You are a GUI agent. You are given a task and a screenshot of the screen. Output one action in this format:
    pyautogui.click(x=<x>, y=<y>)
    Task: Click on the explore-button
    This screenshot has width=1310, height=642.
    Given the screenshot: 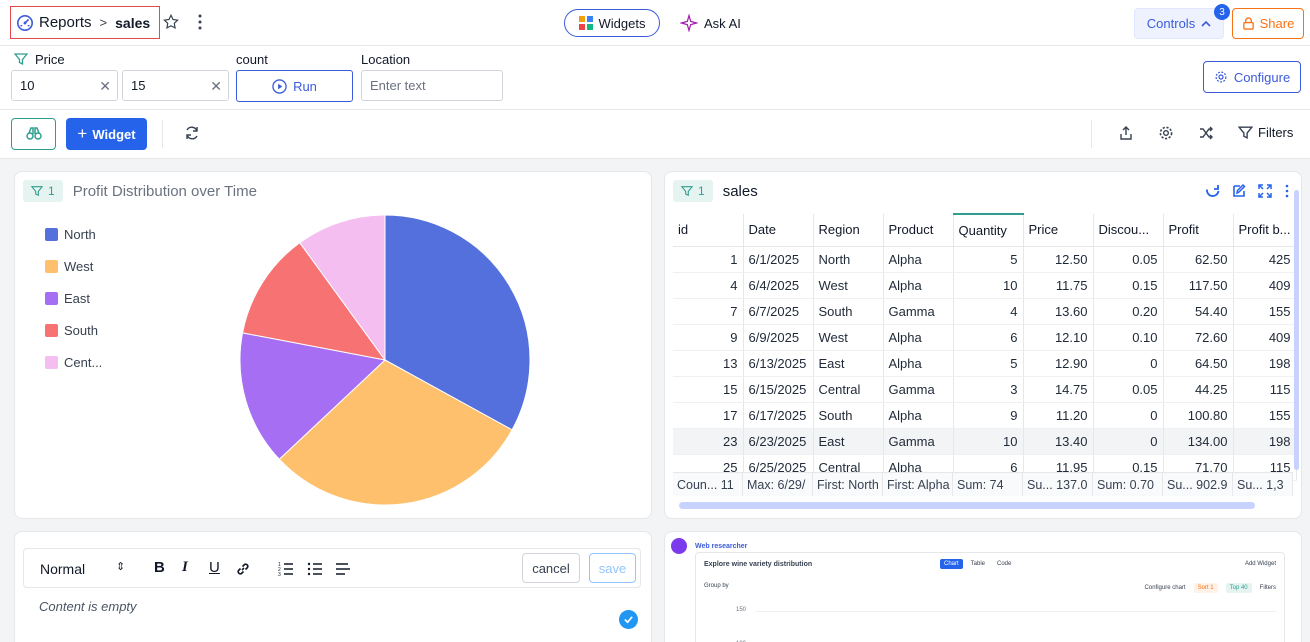 What is the action you would take?
    pyautogui.click(x=33, y=134)
    